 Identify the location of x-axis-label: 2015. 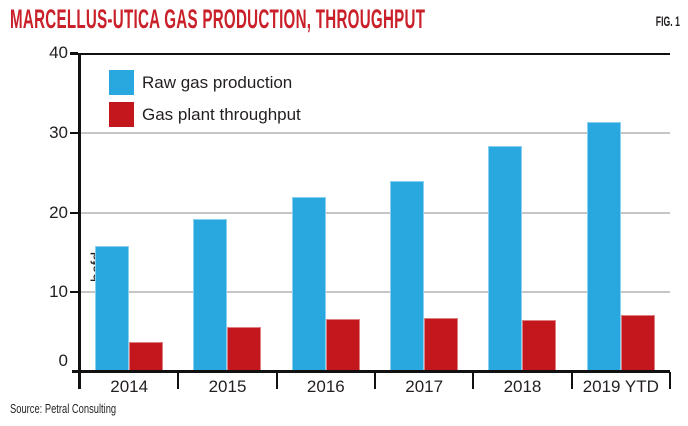
(227, 386).